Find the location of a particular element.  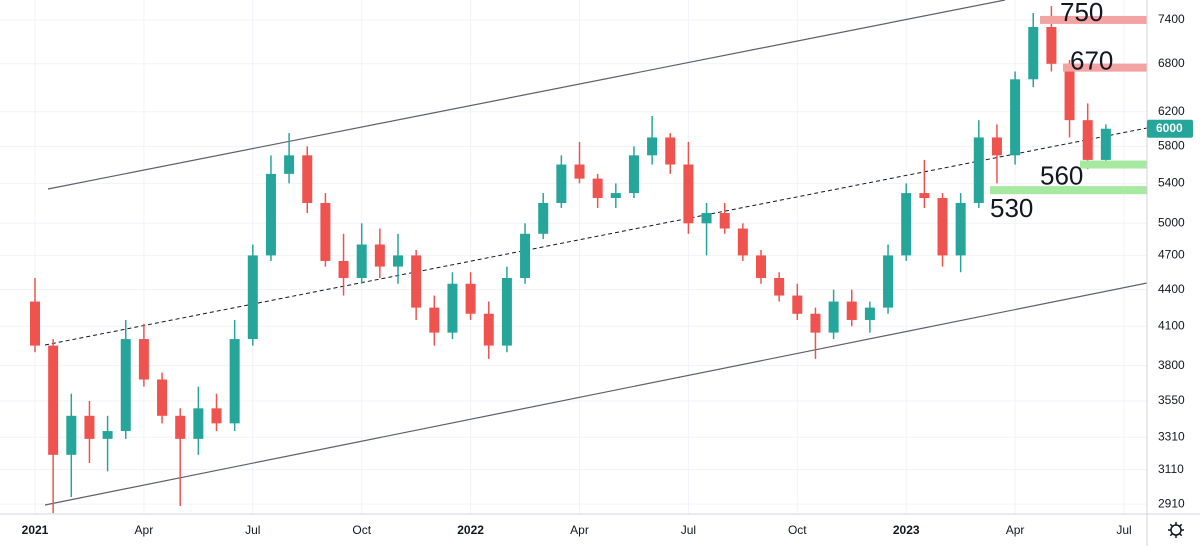

x-tick-label: 2023 is located at coordinates (906, 530).